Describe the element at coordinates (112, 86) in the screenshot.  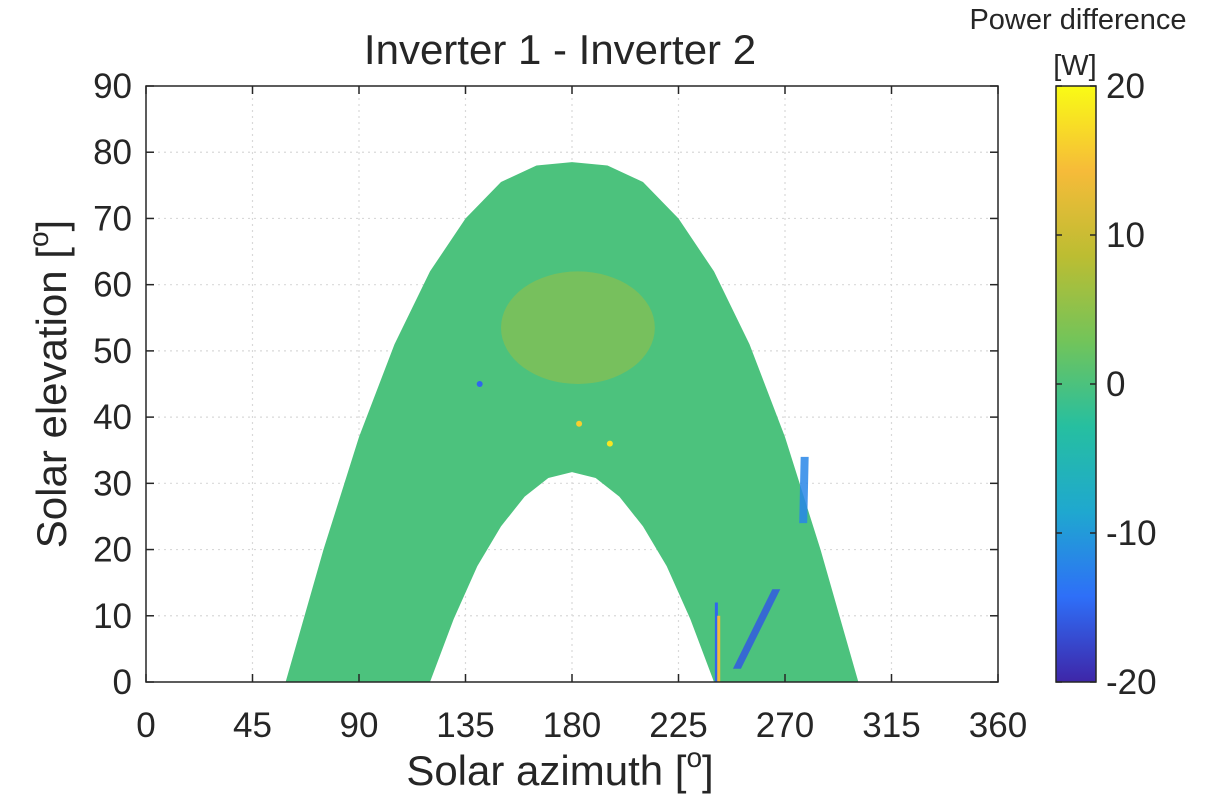
I see `y-tick-label: 90` at that location.